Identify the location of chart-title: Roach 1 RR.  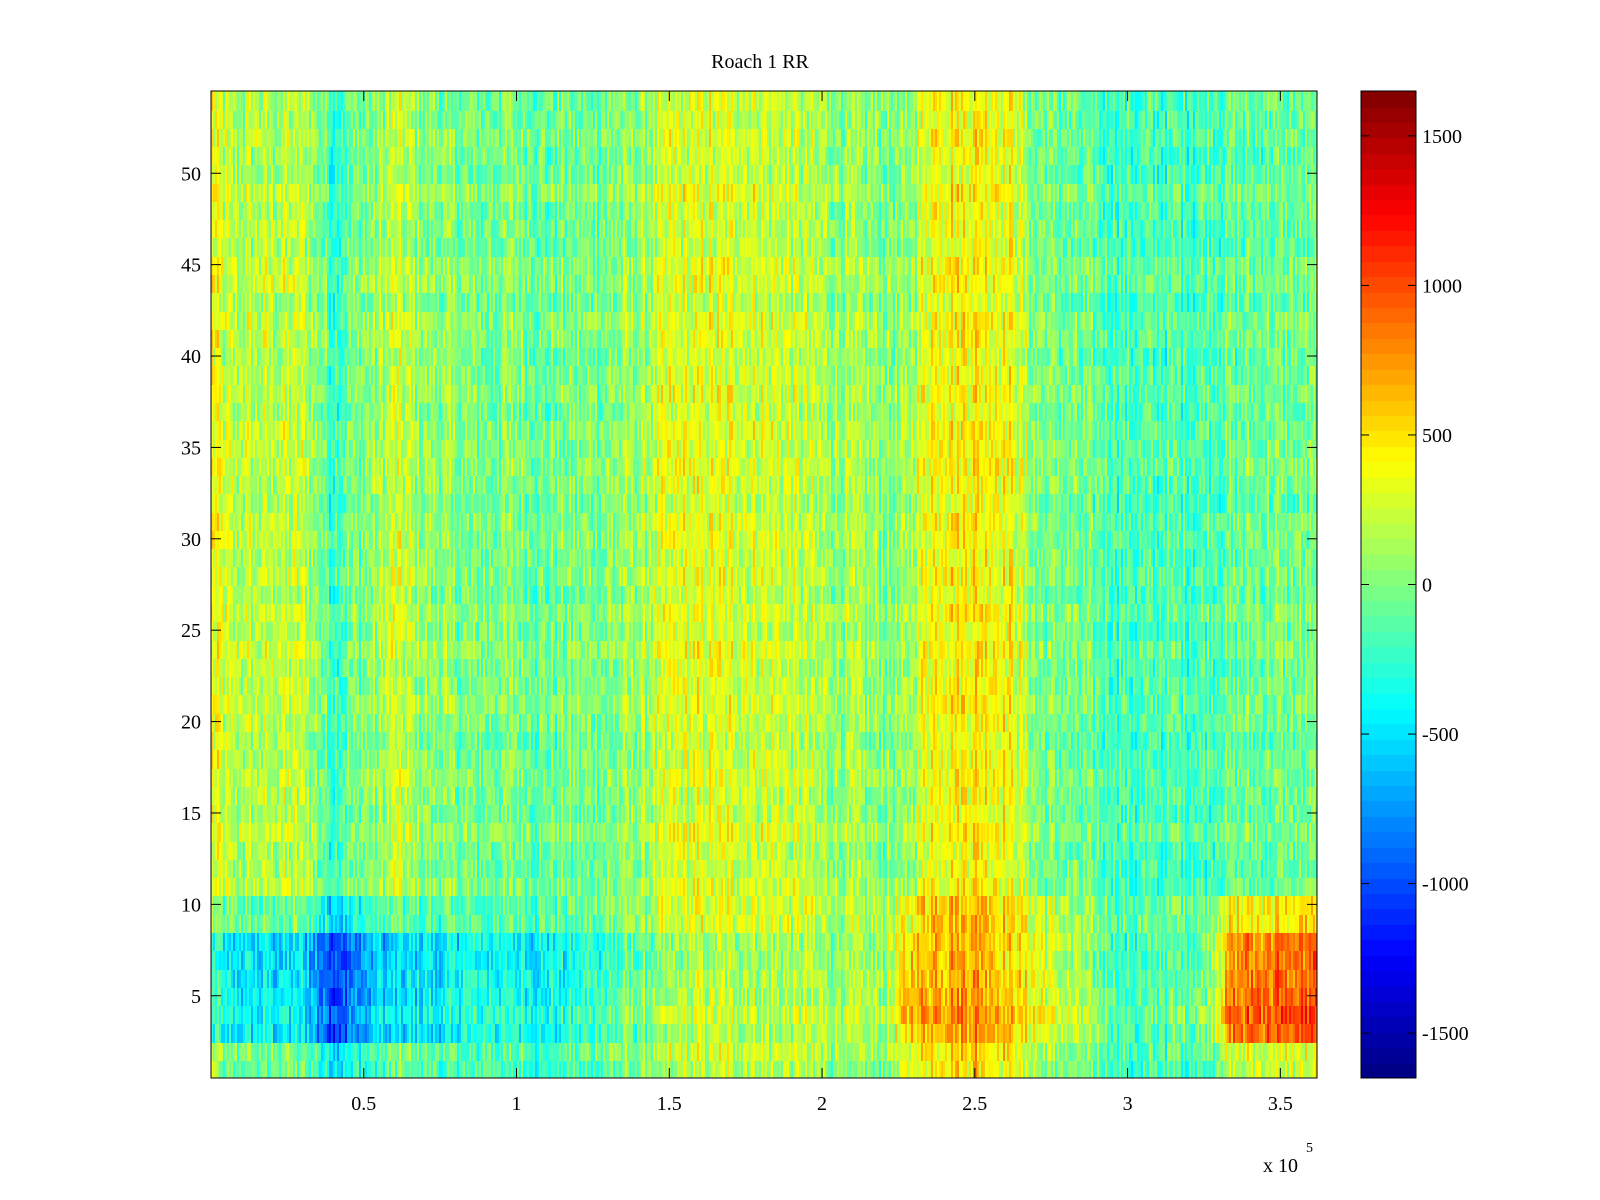
(760, 62).